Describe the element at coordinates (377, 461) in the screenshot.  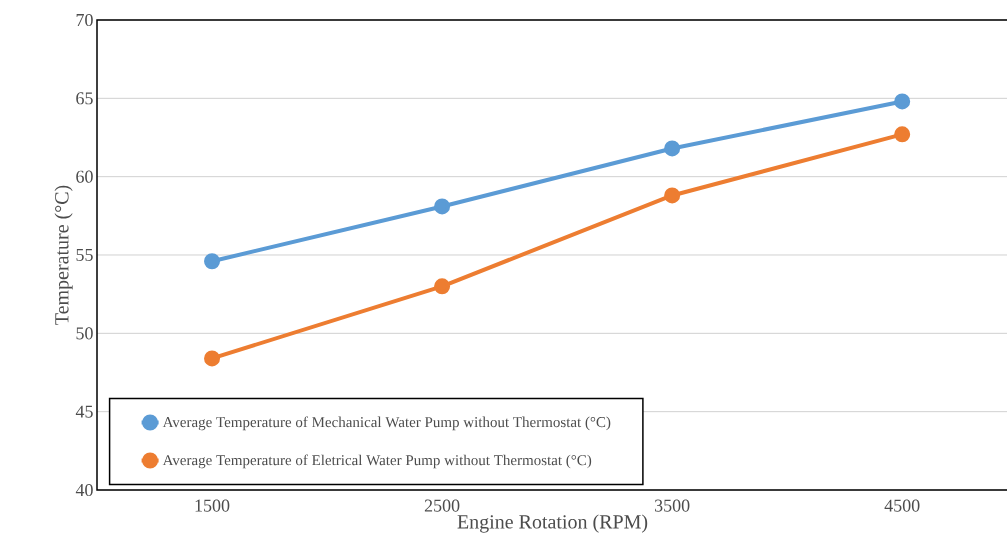
I see `legend-label: Average Temperature of Eletrical Water Pump without Thermostat (°C)` at that location.